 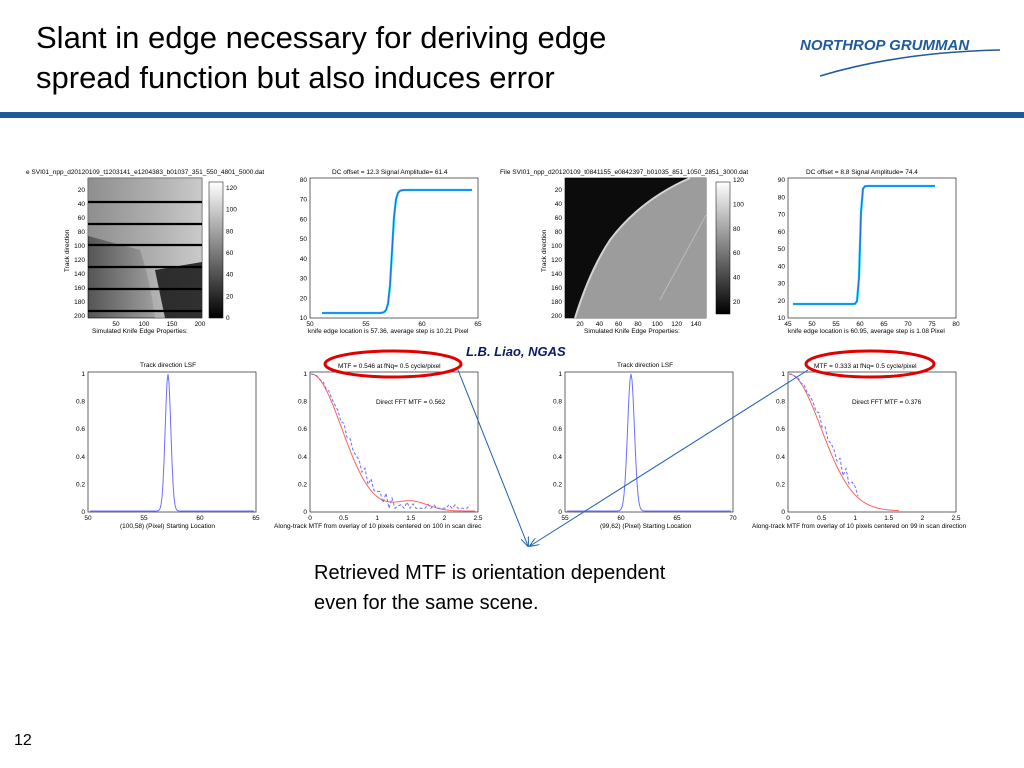 What do you see at coordinates (366, 324) in the screenshot?
I see `esf-plot-1-xtick: 55` at bounding box center [366, 324].